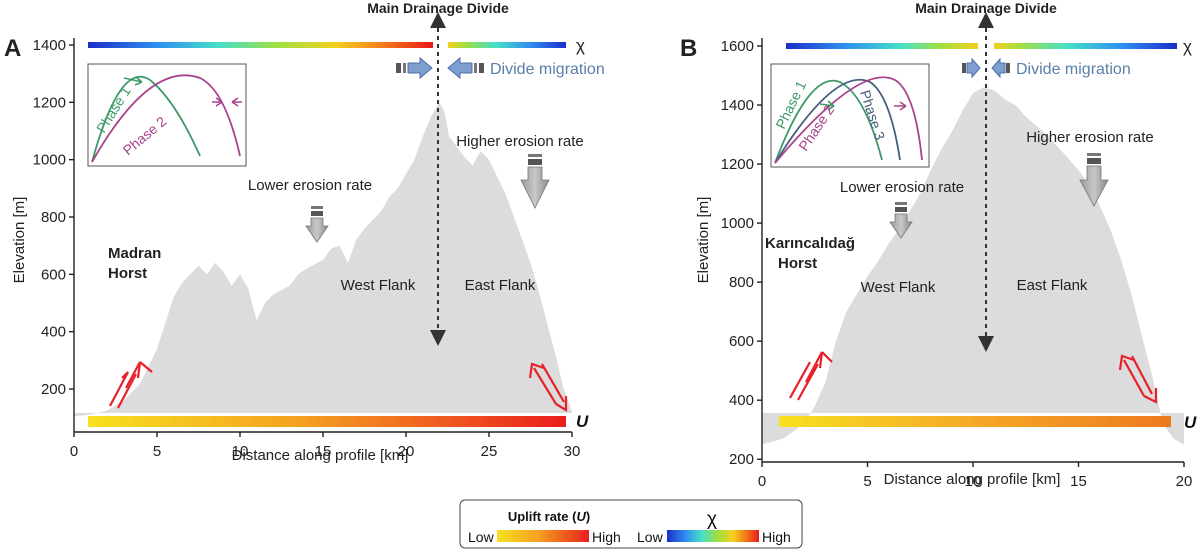 Image resolution: width=1200 pixels, height=557 pixels. I want to click on panel-a-x-label: Distance along profile [km], so click(320, 455).